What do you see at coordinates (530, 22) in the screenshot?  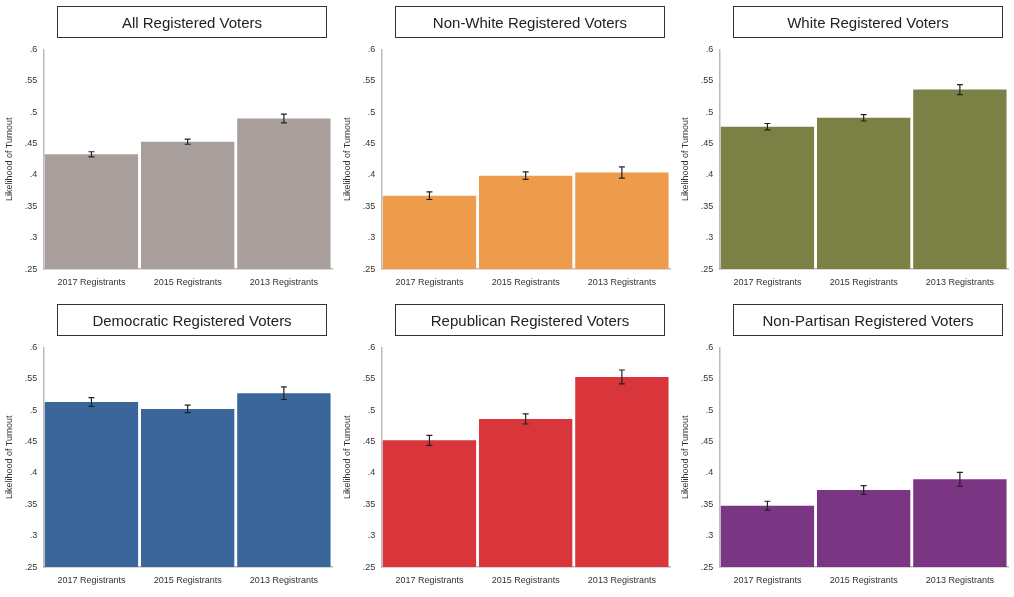 I see `chart-title: Non-White Registered Voters` at bounding box center [530, 22].